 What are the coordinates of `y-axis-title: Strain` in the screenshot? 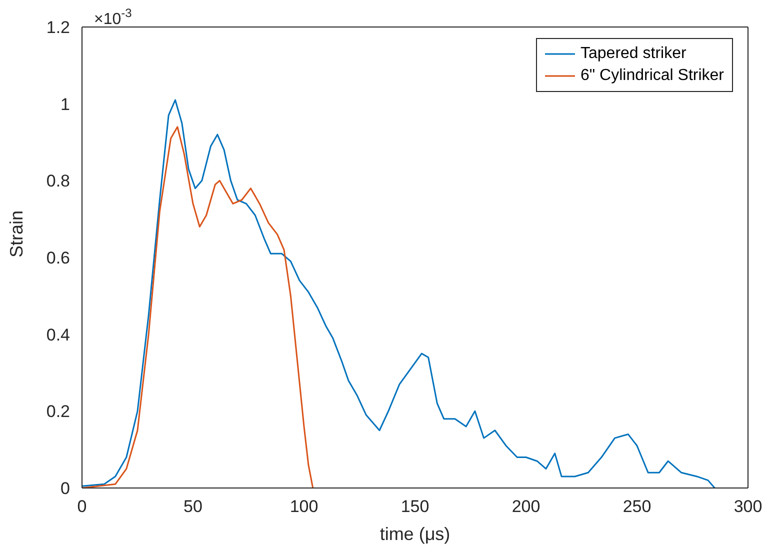 It's located at (16, 234).